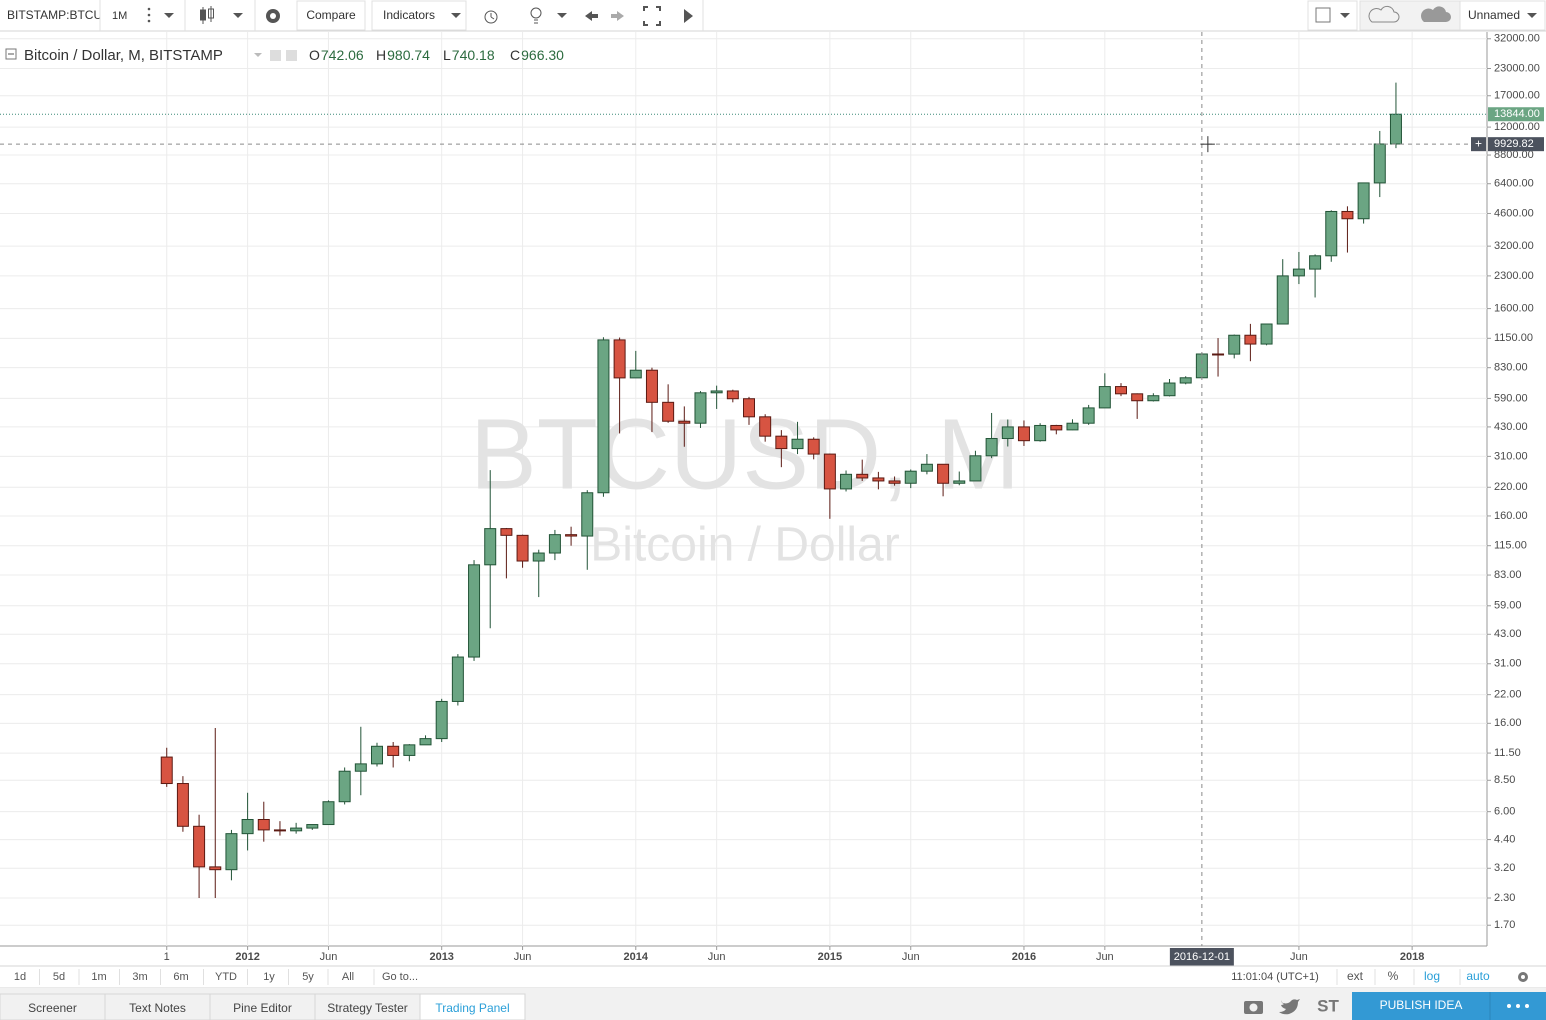  Describe the element at coordinates (1514, 246) in the screenshot. I see `y-tick-label: 3200.00` at that location.